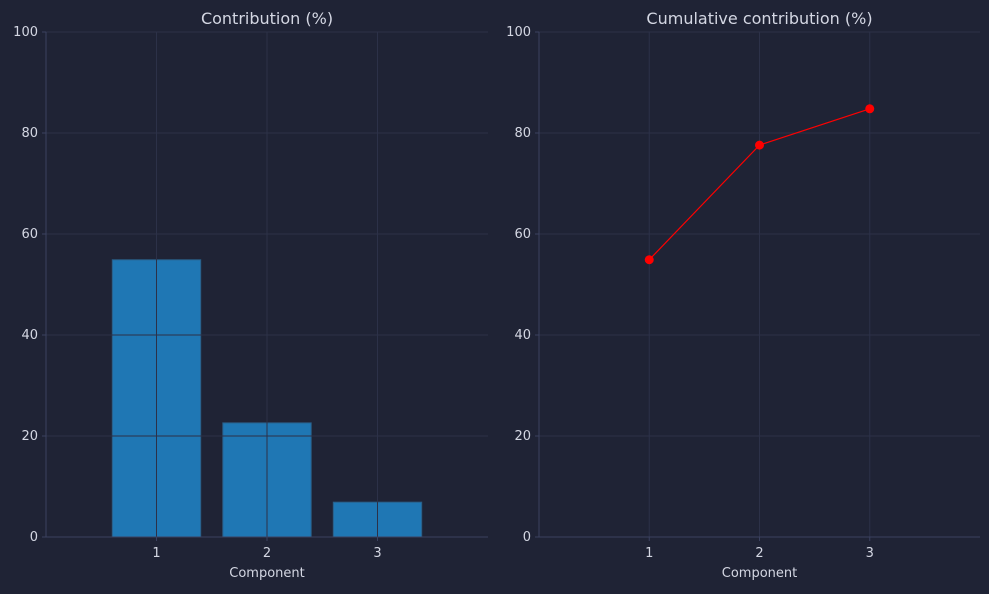  I want to click on chart-title: Contribution (%), so click(267, 18).